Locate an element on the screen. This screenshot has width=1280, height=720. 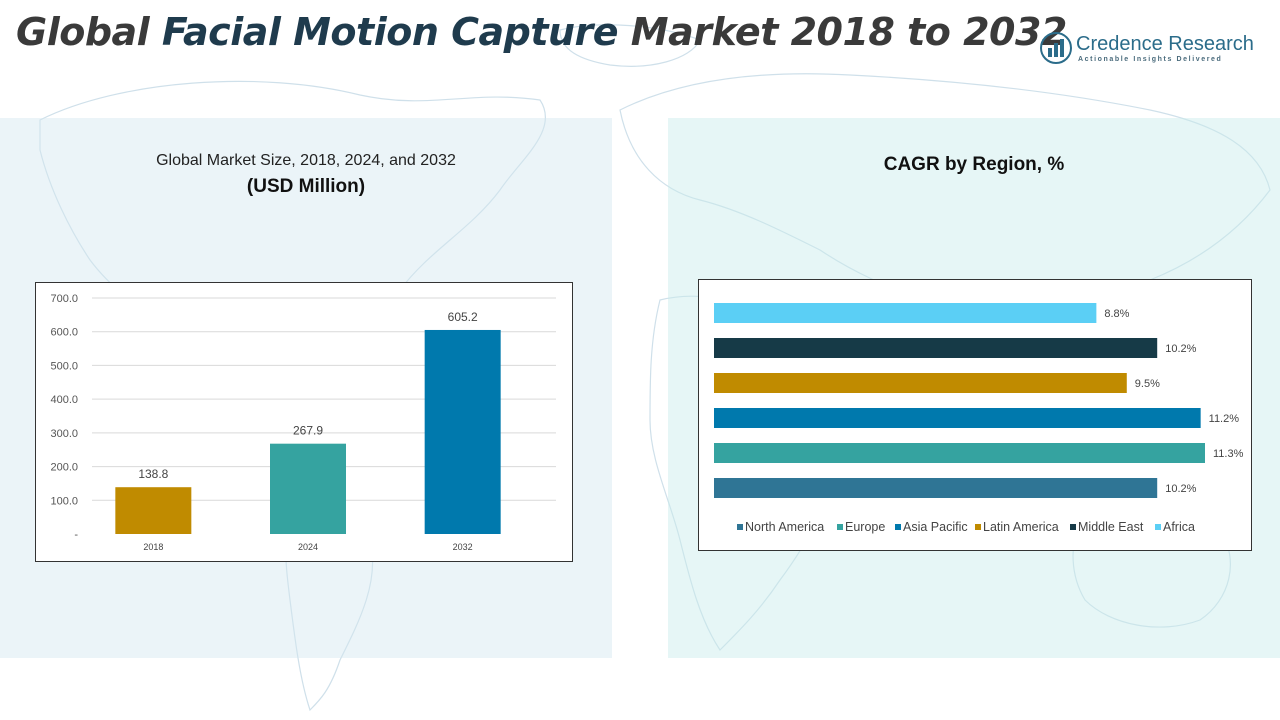
data-label-latin-america: 9.5% is located at coordinates (1147, 384).